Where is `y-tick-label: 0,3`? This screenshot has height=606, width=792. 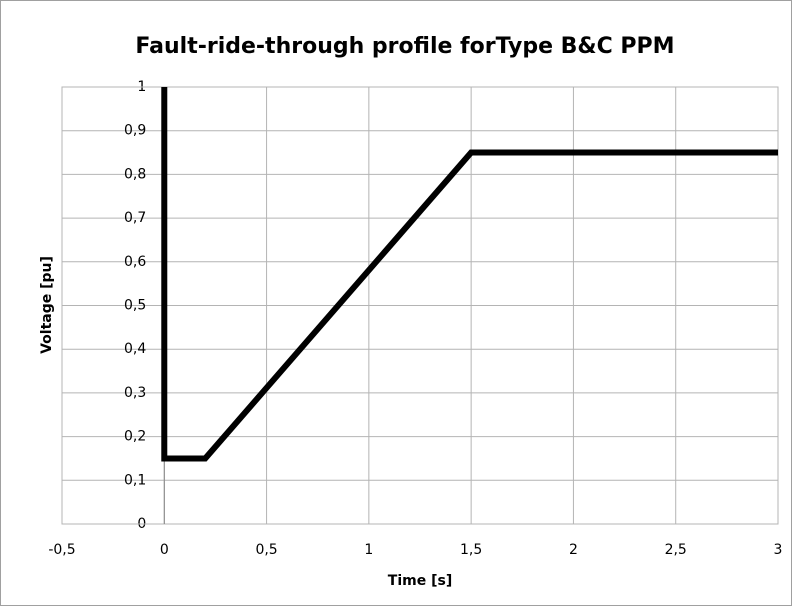
y-tick-label: 0,3 is located at coordinates (135, 393).